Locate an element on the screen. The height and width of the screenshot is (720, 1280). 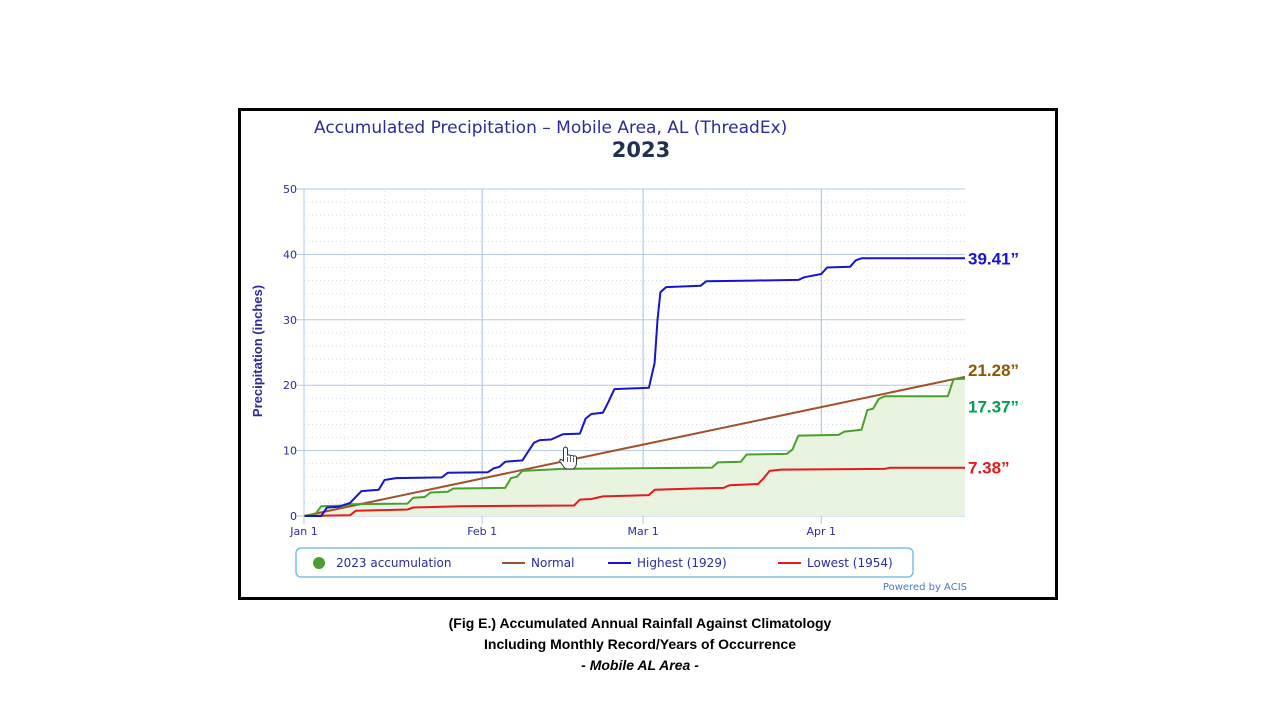
end-labels: 39.41” 21.28” 17.37” 7.38” is located at coordinates (993, 363).